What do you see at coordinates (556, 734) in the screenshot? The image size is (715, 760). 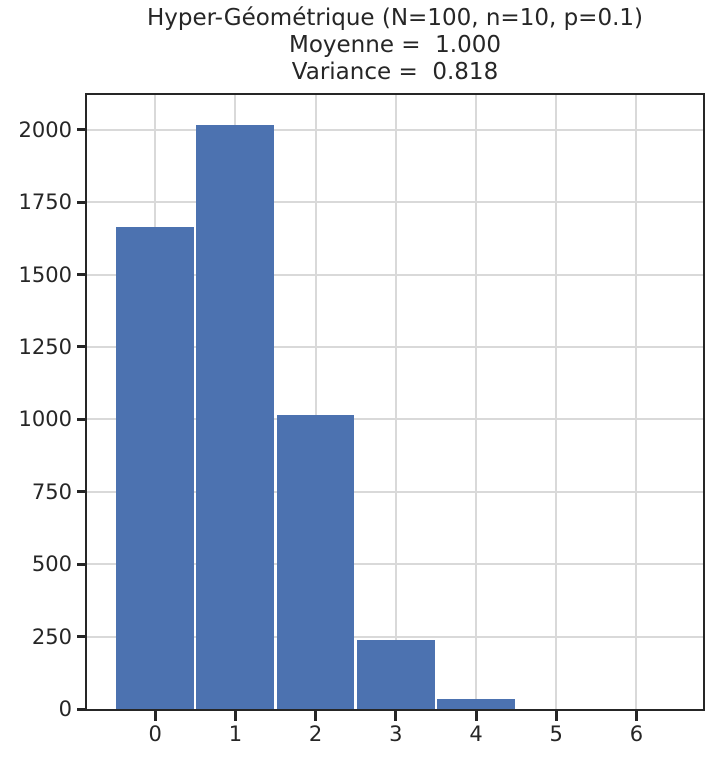 I see `x-axis-tick-label: 5` at bounding box center [556, 734].